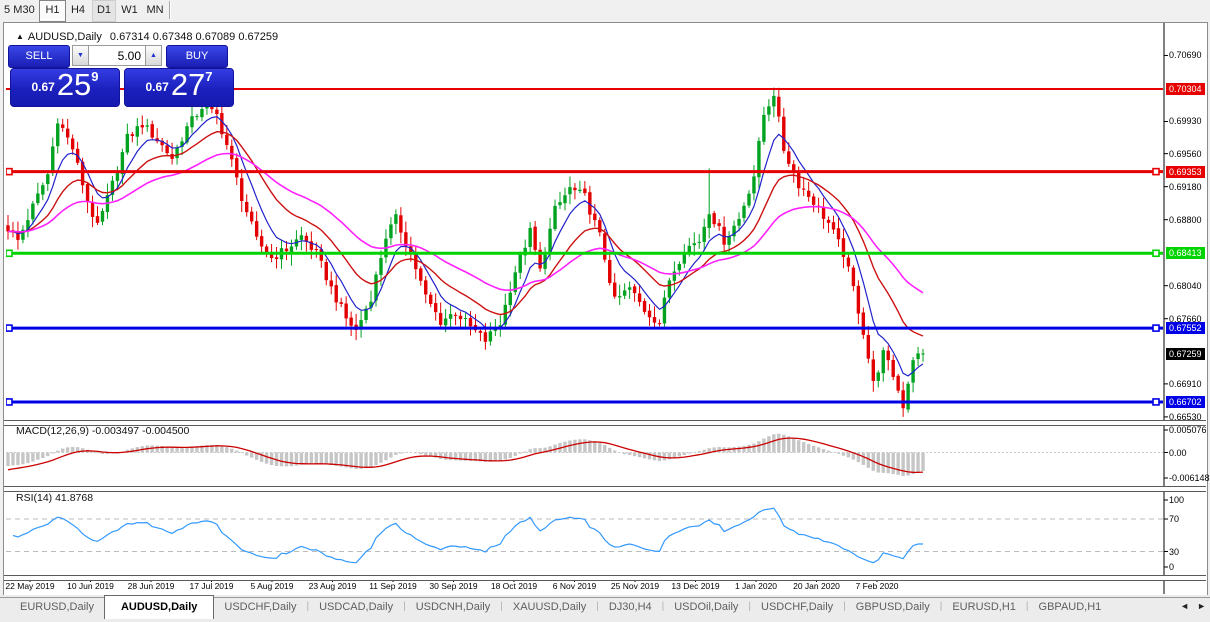 The image size is (1210, 622). I want to click on rsi-axis-label: 30, so click(1174, 551).